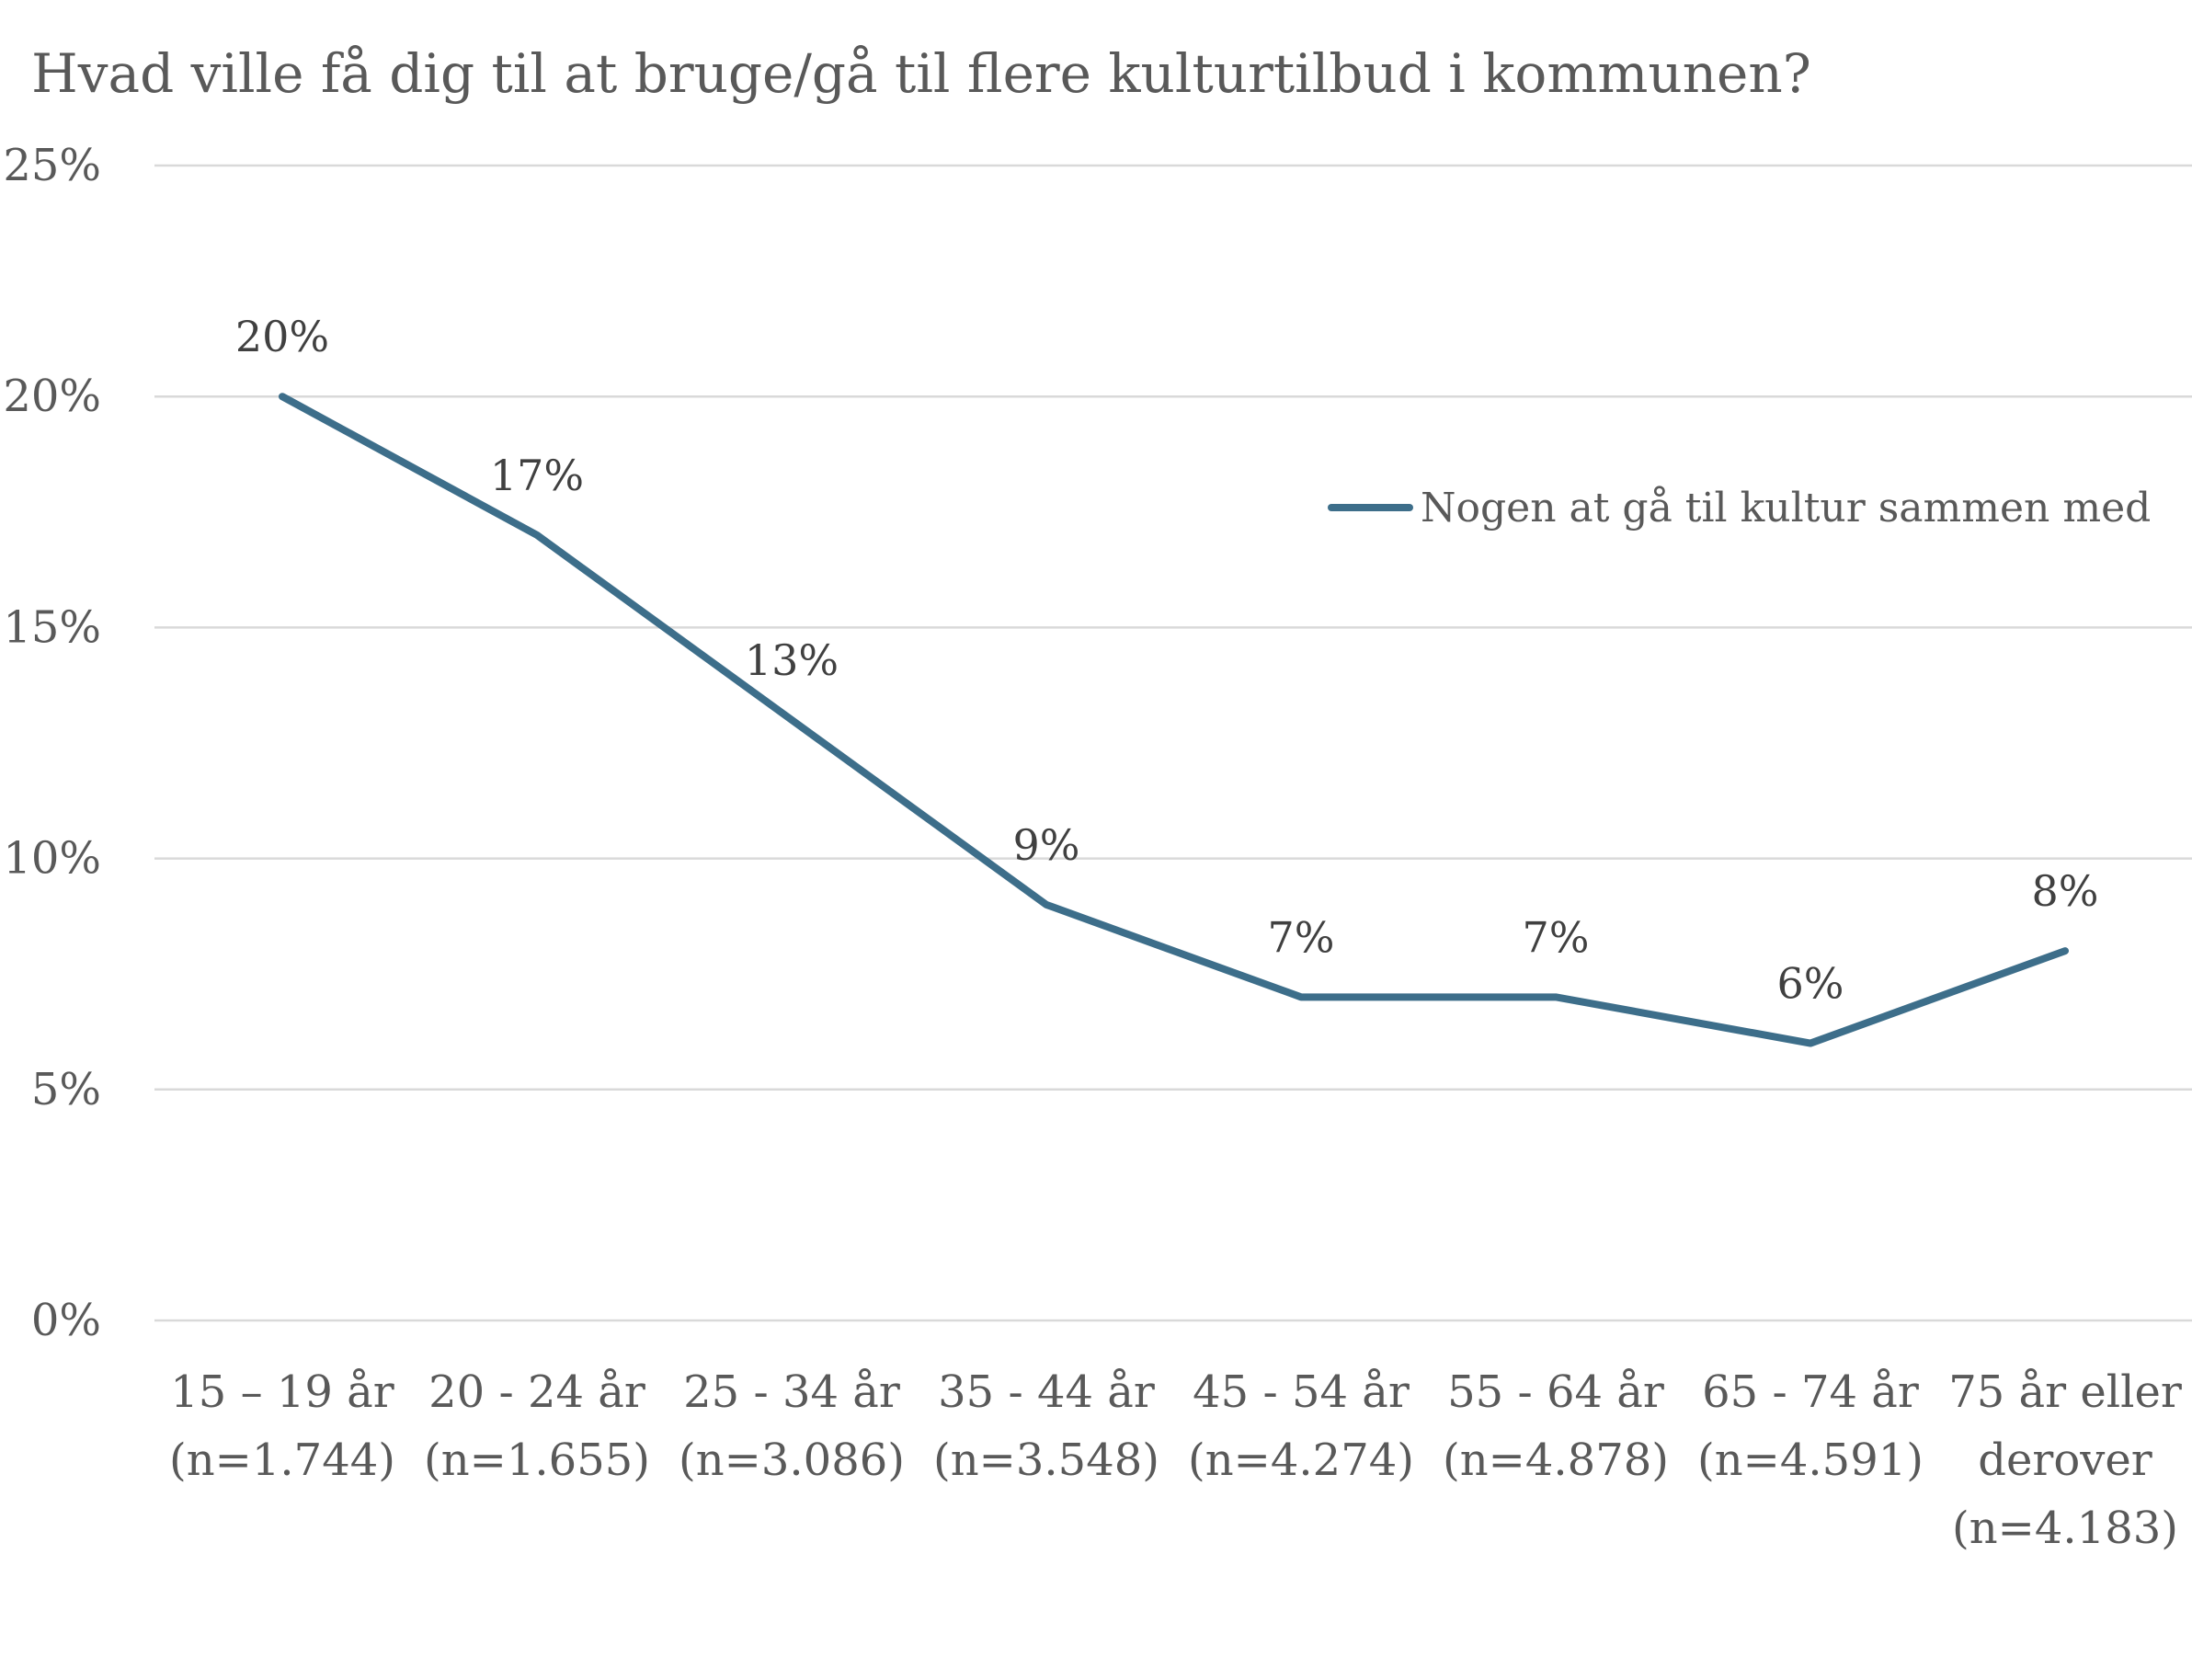 This screenshot has height=1680, width=2192. I want to click on y-tick-label: 20%, so click(52, 396).